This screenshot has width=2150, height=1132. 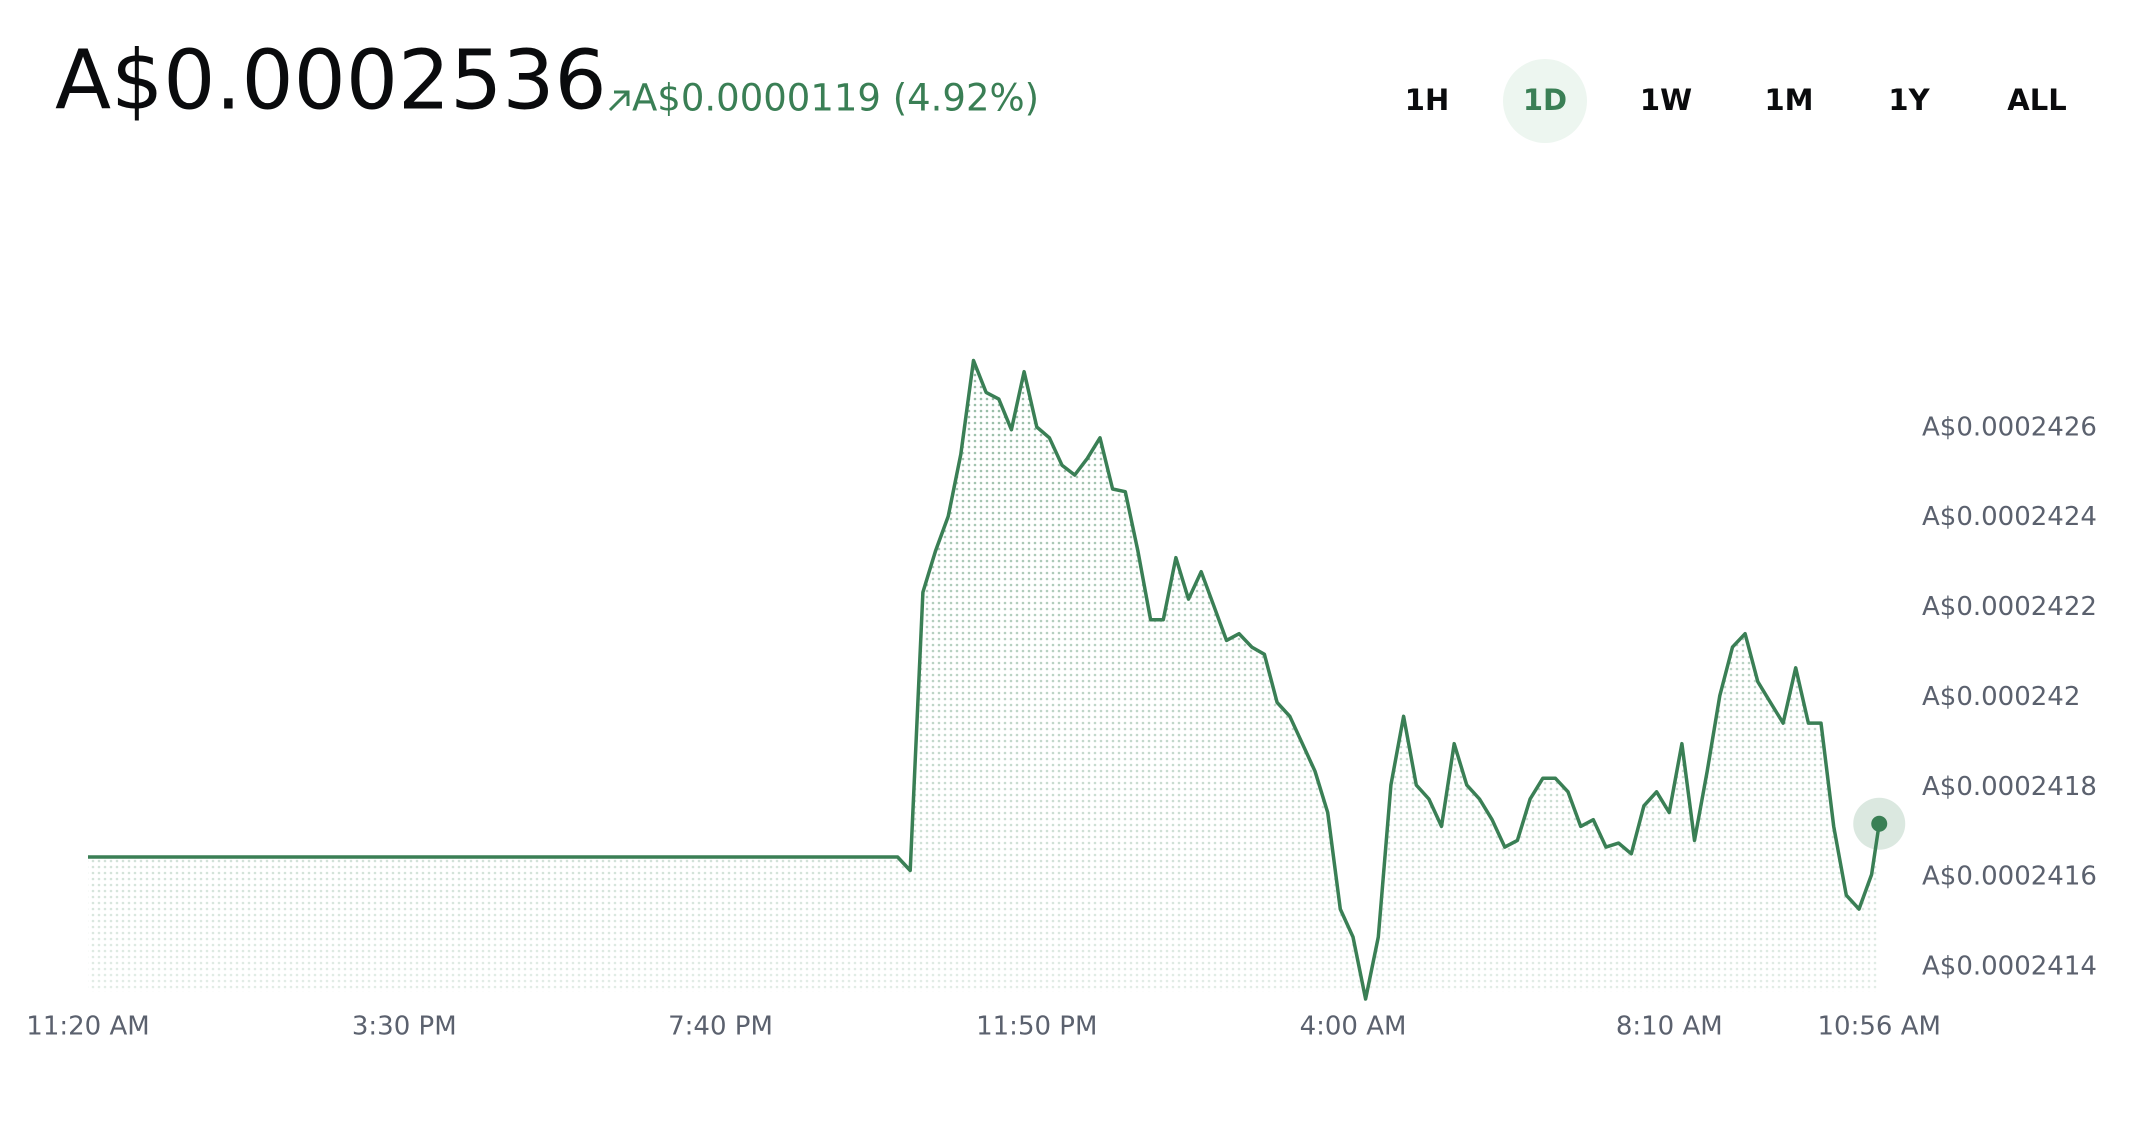 What do you see at coordinates (1036, 1027) in the screenshot?
I see `x-tick-label: 11:50 PM` at bounding box center [1036, 1027].